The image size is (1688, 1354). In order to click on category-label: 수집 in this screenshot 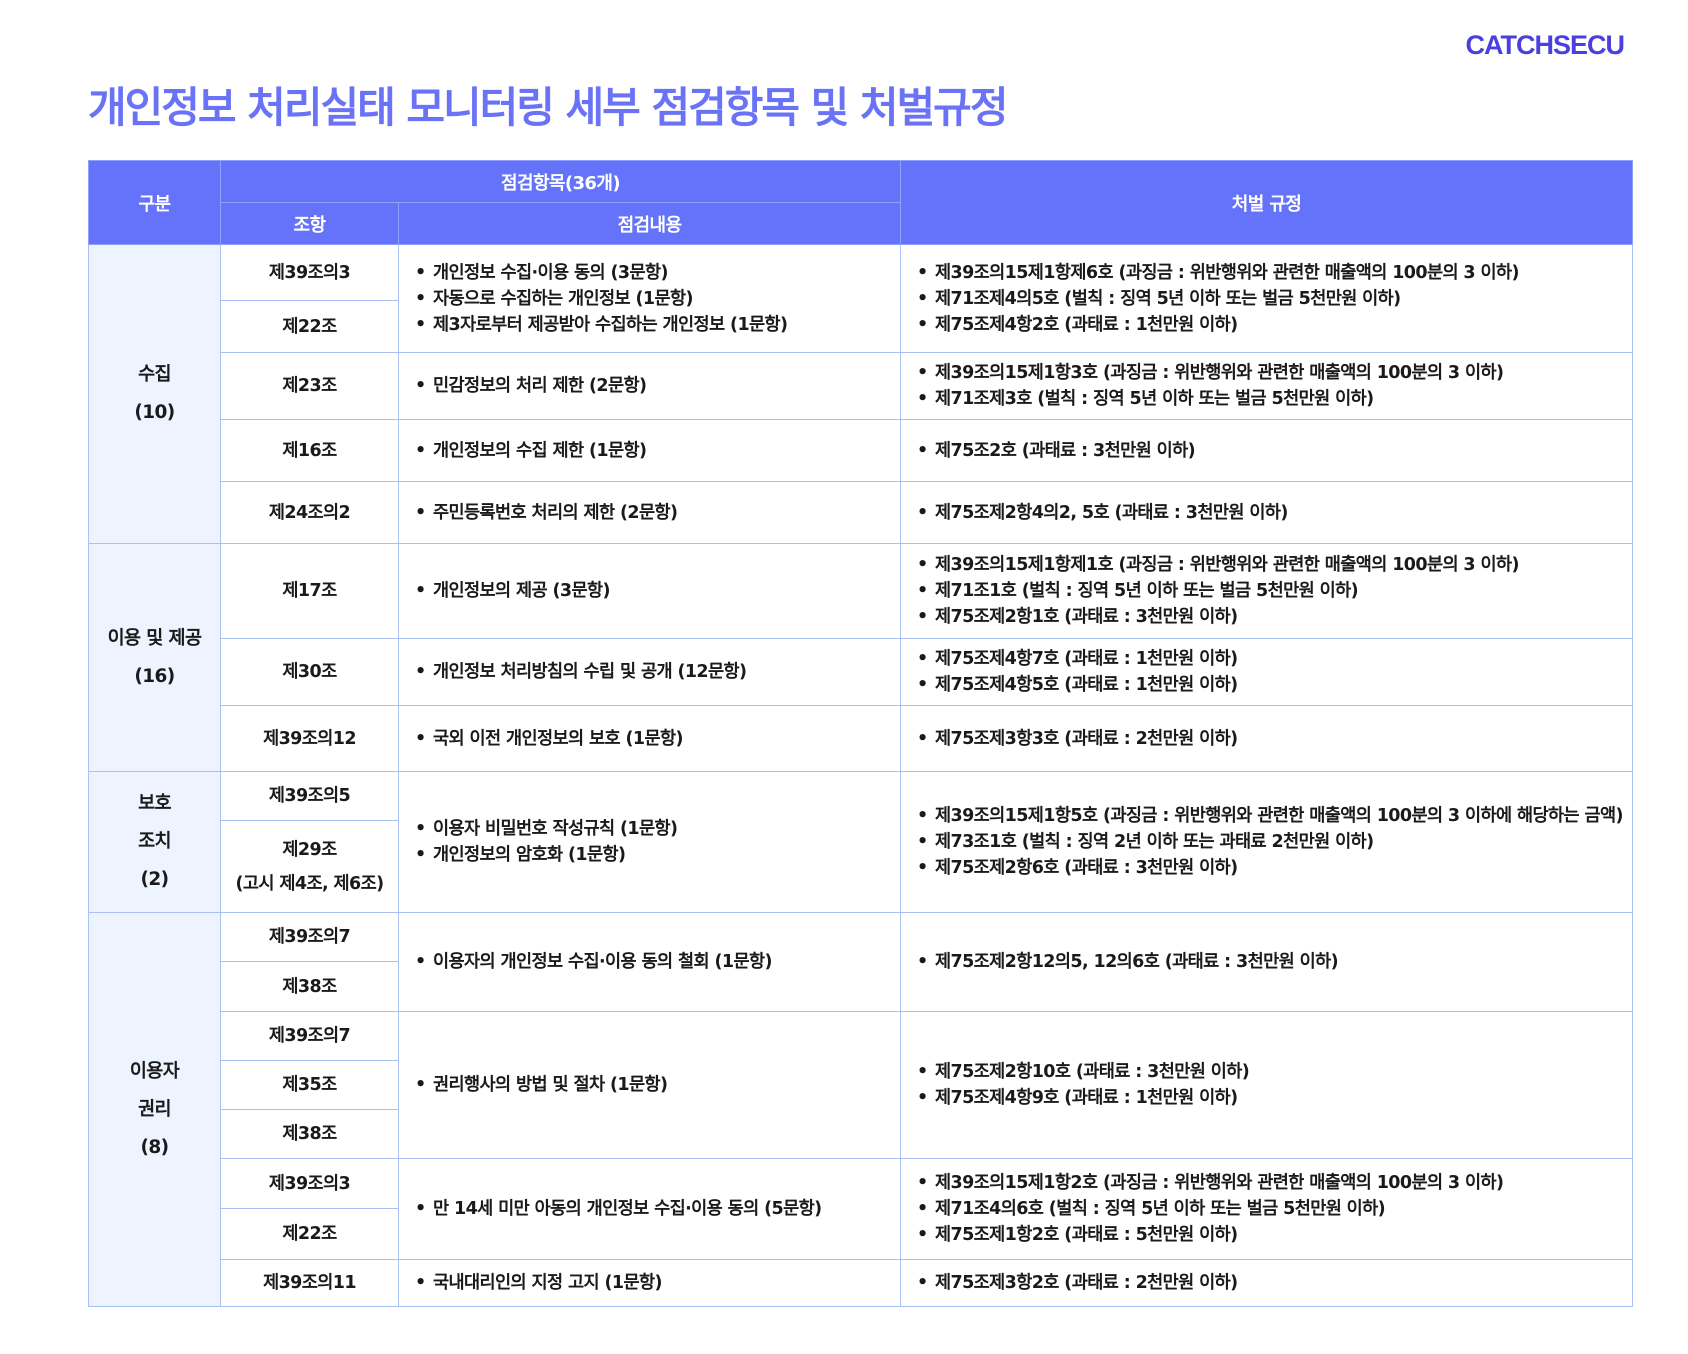, I will do `click(154, 374)`.